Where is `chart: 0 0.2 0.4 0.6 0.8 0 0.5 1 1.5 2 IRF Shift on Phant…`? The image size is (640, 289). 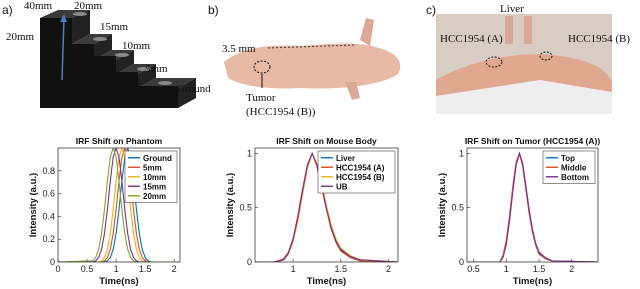 chart: 0 0.2 0.4 0.6 0.8 0 0.5 1 1.5 2 IRF Shift on Phant… is located at coordinates (104, 211).